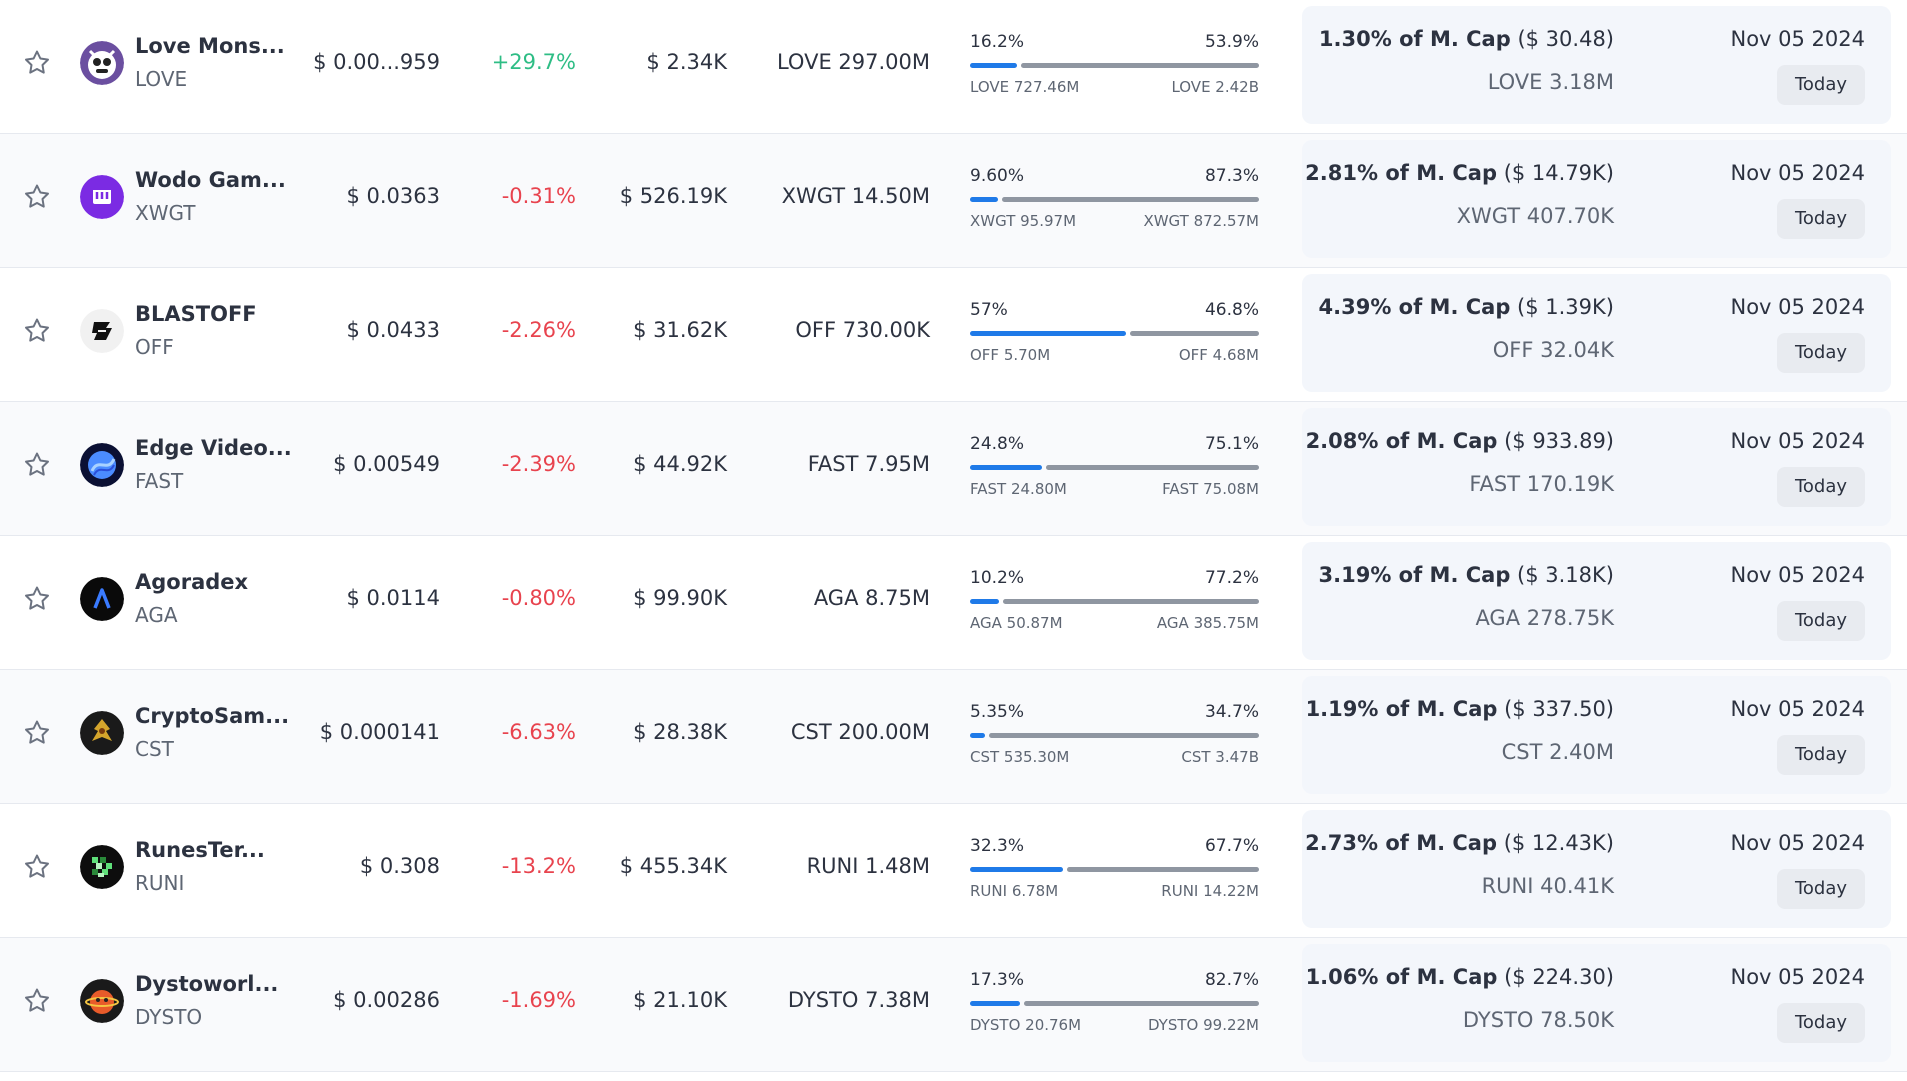 This screenshot has height=1081, width=1907. I want to click on price-change: -0.31%, so click(538, 196).